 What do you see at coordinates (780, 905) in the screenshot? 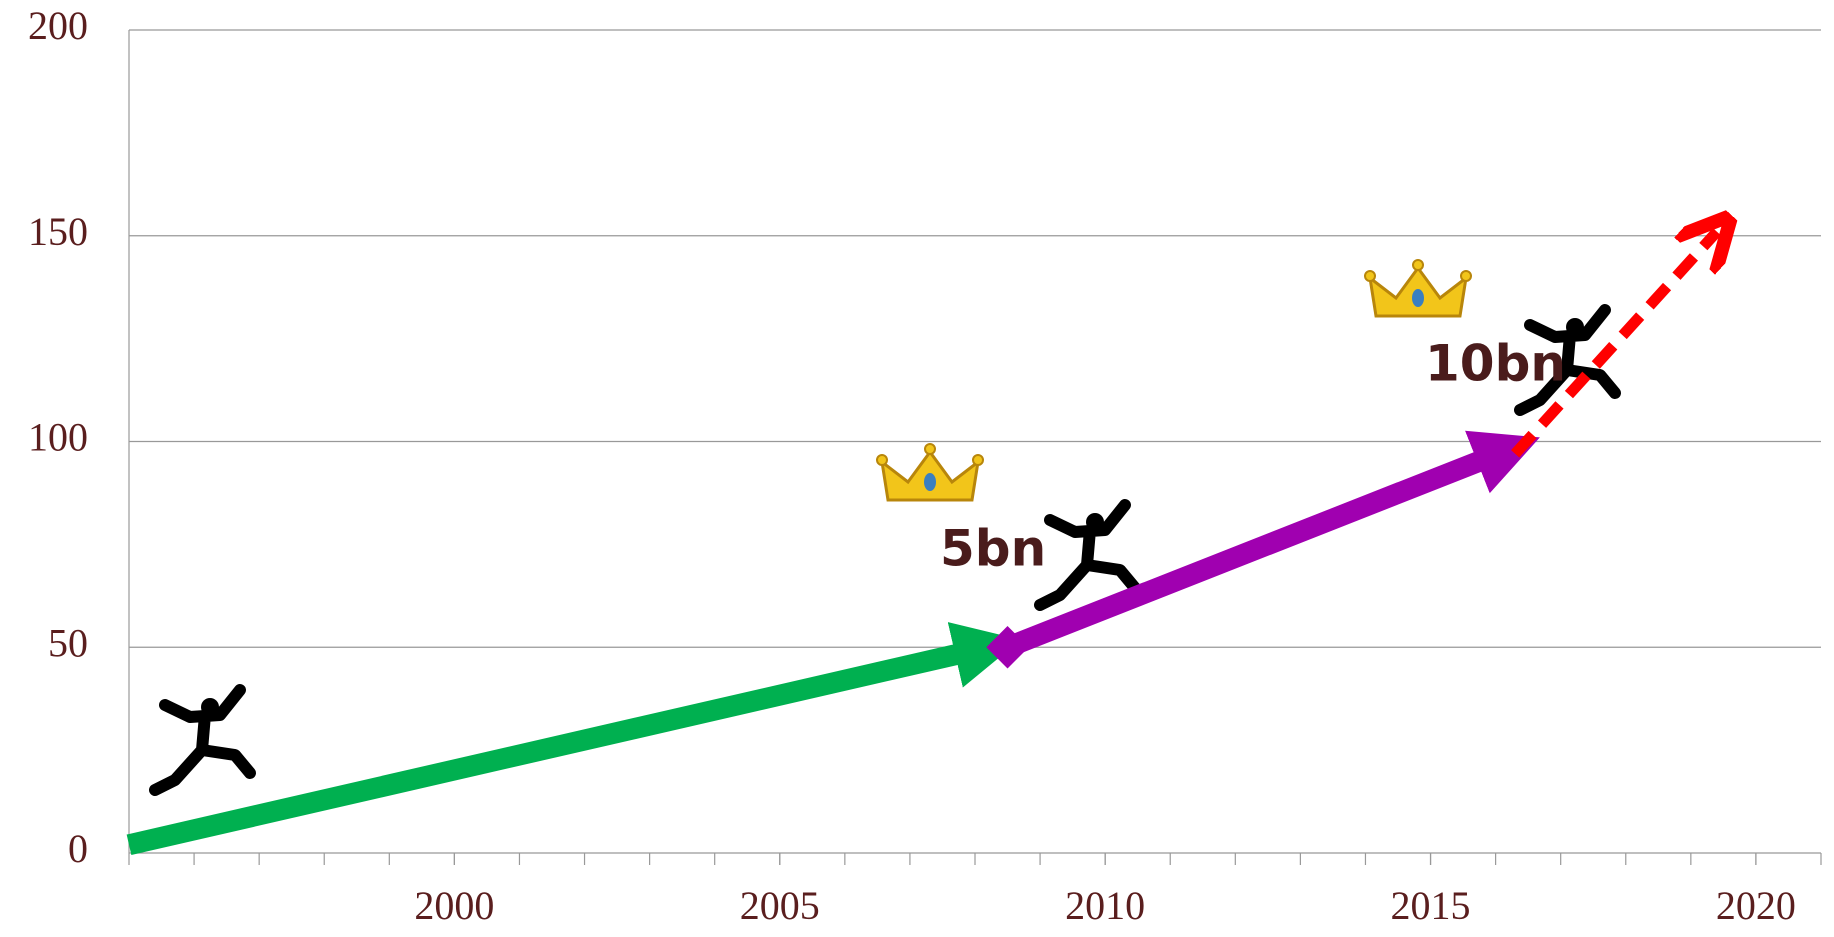
I see `x-tick-label: 2005` at bounding box center [780, 905].